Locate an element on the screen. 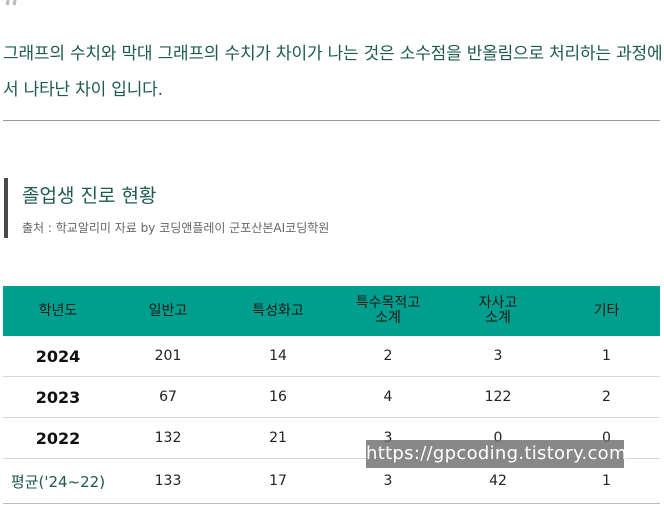 This screenshot has height=509, width=664. watermark: https://gpcoding.tistory.com is located at coordinates (496, 454).